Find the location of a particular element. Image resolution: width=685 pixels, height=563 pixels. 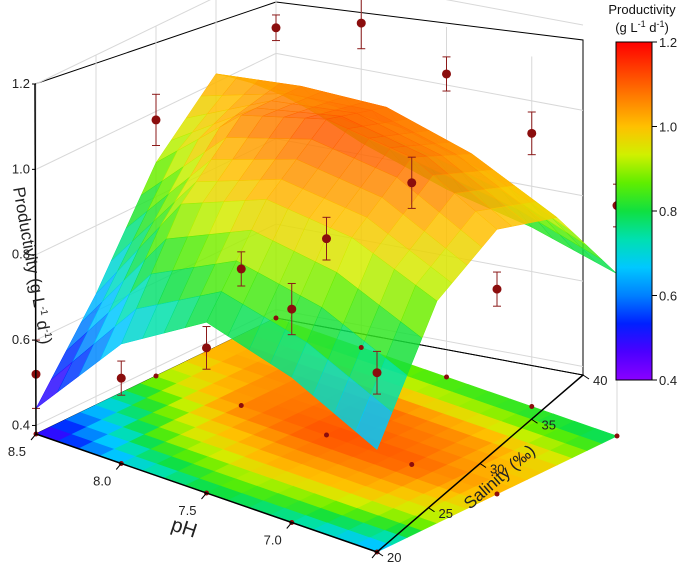

colorbar-tick-label: 1.0 is located at coordinates (668, 127).